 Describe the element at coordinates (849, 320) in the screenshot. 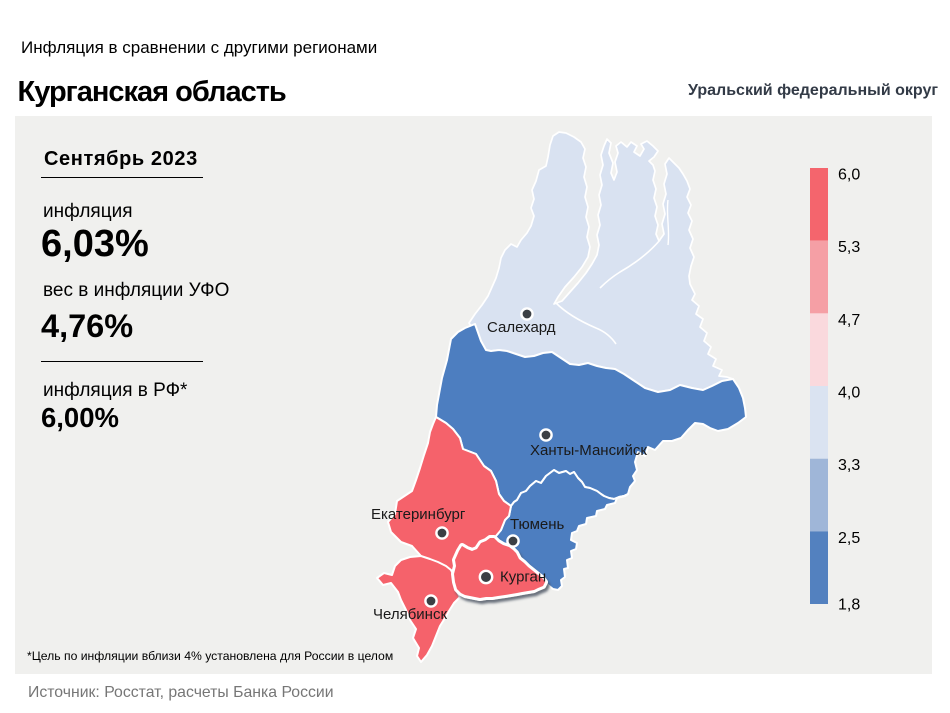

I see `svg-text: 4,7` at that location.